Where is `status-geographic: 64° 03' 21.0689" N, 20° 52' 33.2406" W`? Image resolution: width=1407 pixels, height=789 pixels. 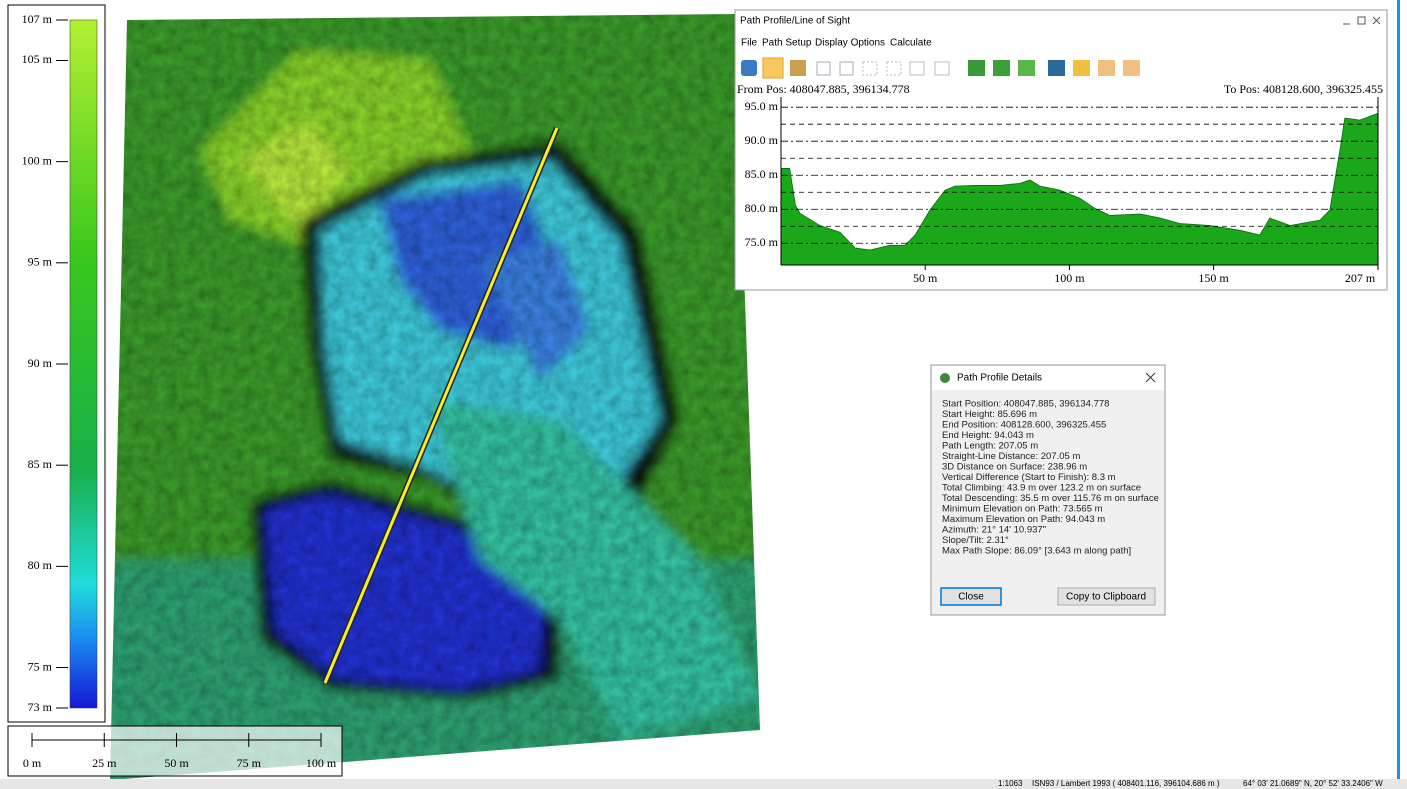
status-geographic: 64° 03' 21.0689" N, 20° 52' 33.2406" W is located at coordinates (1313, 783).